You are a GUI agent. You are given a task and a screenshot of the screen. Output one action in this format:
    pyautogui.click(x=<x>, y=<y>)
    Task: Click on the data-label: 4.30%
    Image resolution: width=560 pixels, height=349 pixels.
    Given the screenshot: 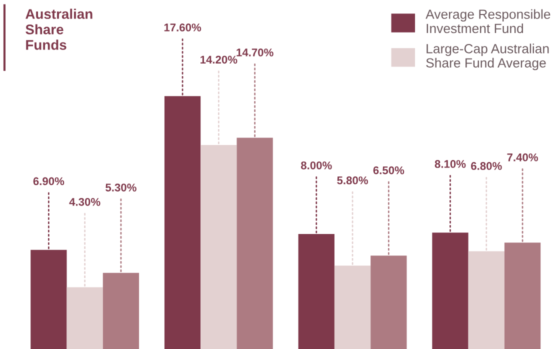 What is the action you would take?
    pyautogui.click(x=84, y=202)
    